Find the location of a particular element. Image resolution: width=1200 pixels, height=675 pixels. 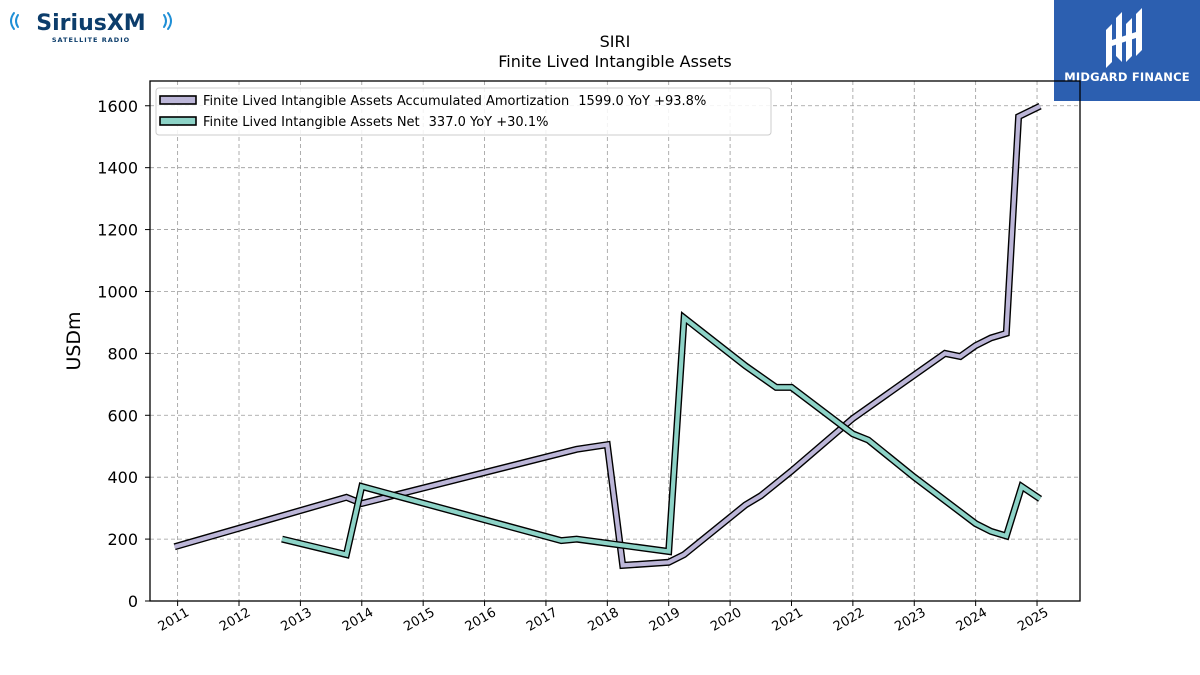

signal-wave-icon is located at coordinates (12, 21).